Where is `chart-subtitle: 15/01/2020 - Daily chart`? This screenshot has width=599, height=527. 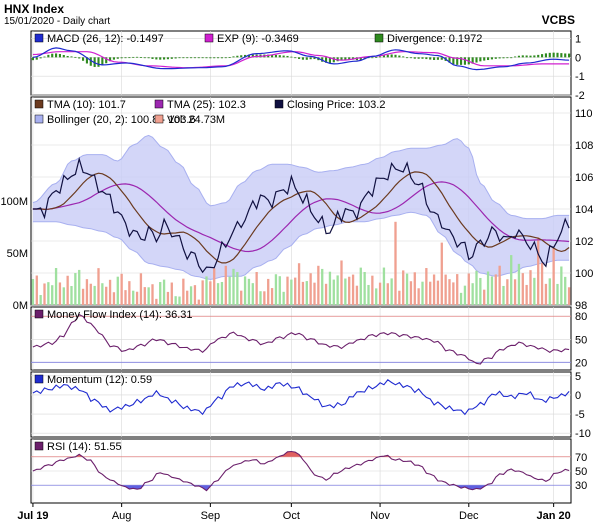 chart-subtitle: 15/01/2020 - Daily chart is located at coordinates (57, 21).